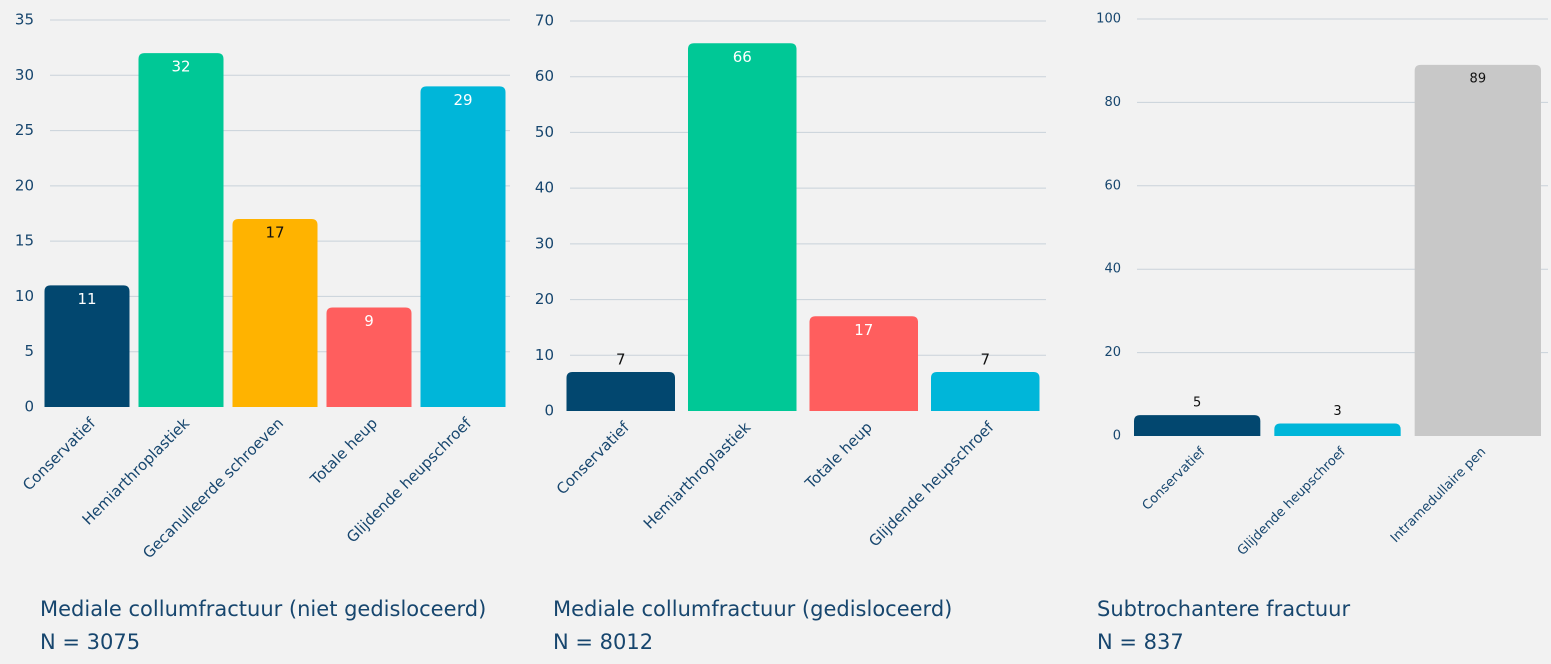  Describe the element at coordinates (1140, 642) in the screenshot. I see `chart-subtitle: N = 837` at that location.